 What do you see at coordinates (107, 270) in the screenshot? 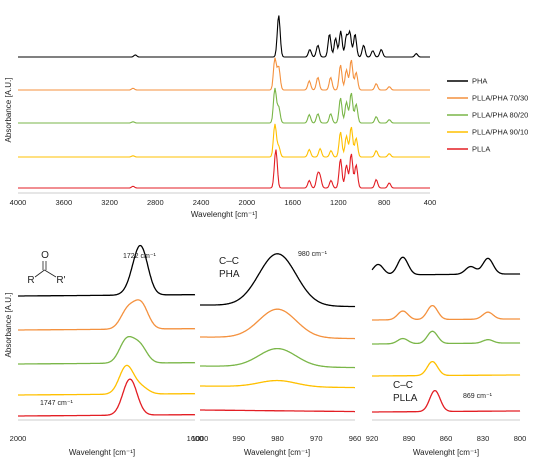
I see `carbonyl-series-pha` at bounding box center [107, 270].